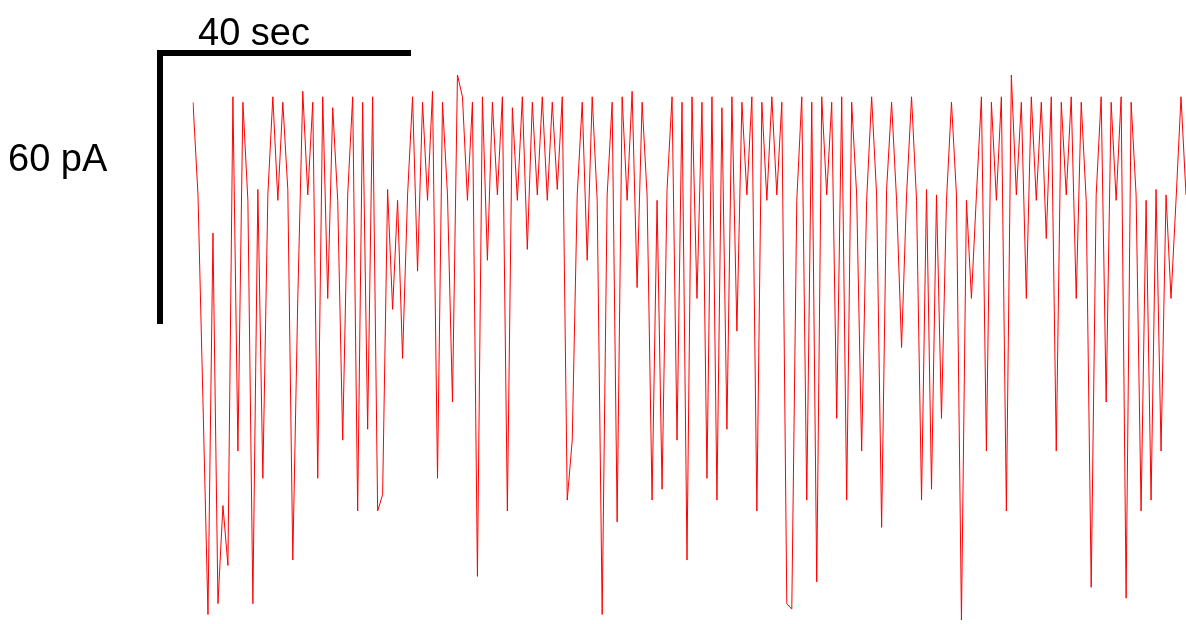 Image resolution: width=1186 pixels, height=624 pixels. Describe the element at coordinates (58, 158) in the screenshot. I see `text: 60 pA` at that location.